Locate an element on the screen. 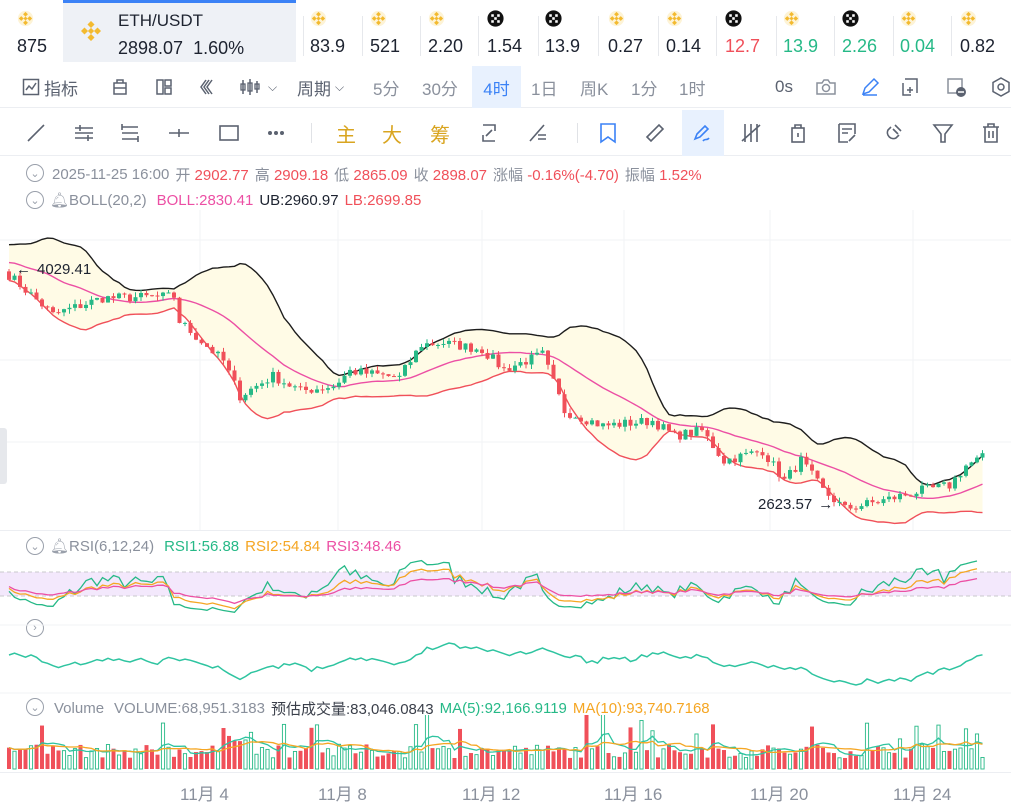 The image size is (1011, 808). trend-line-tool is located at coordinates (36, 133).